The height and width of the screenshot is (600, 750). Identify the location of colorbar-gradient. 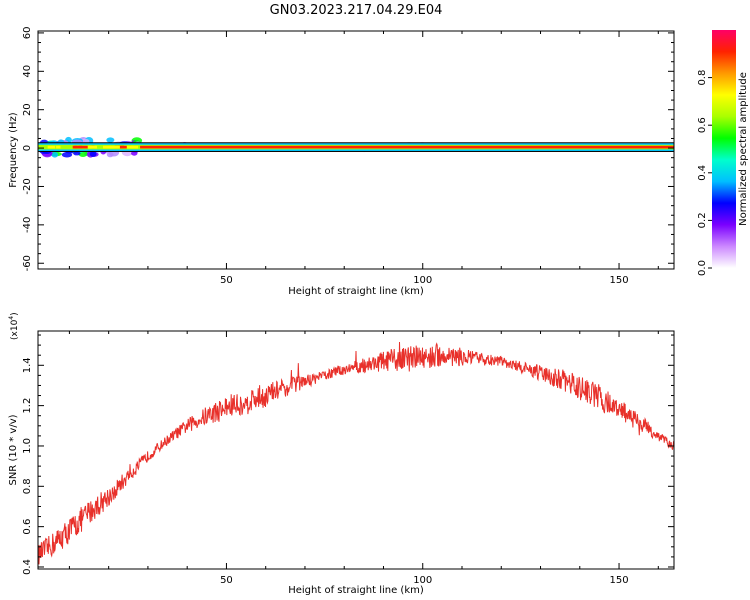
(724, 149).